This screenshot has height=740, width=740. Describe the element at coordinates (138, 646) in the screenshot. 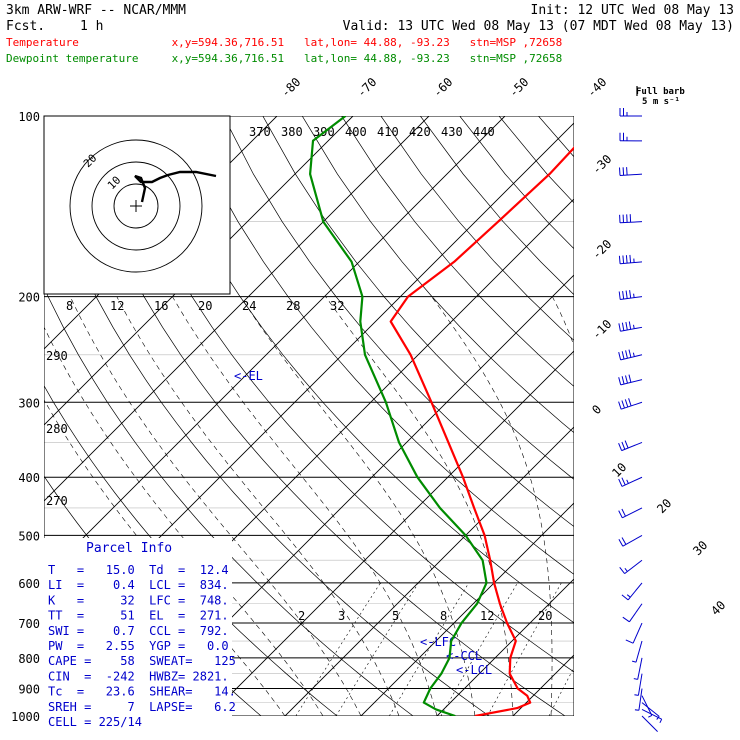

I see `parcel-info-row: PW = 2.55 YGP = 0.0` at that location.